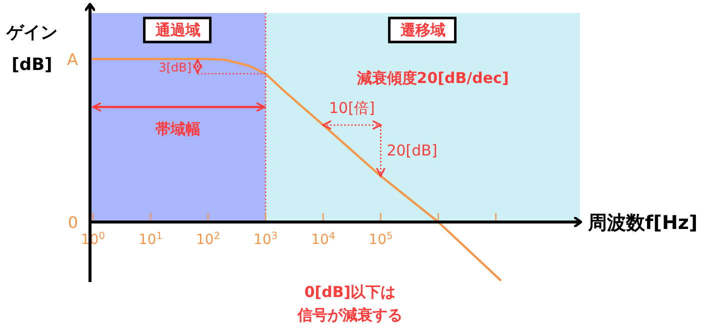 The image size is (720, 331). Describe the element at coordinates (350, 292) in the screenshot. I see `text: 0[dB]以下は` at that location.